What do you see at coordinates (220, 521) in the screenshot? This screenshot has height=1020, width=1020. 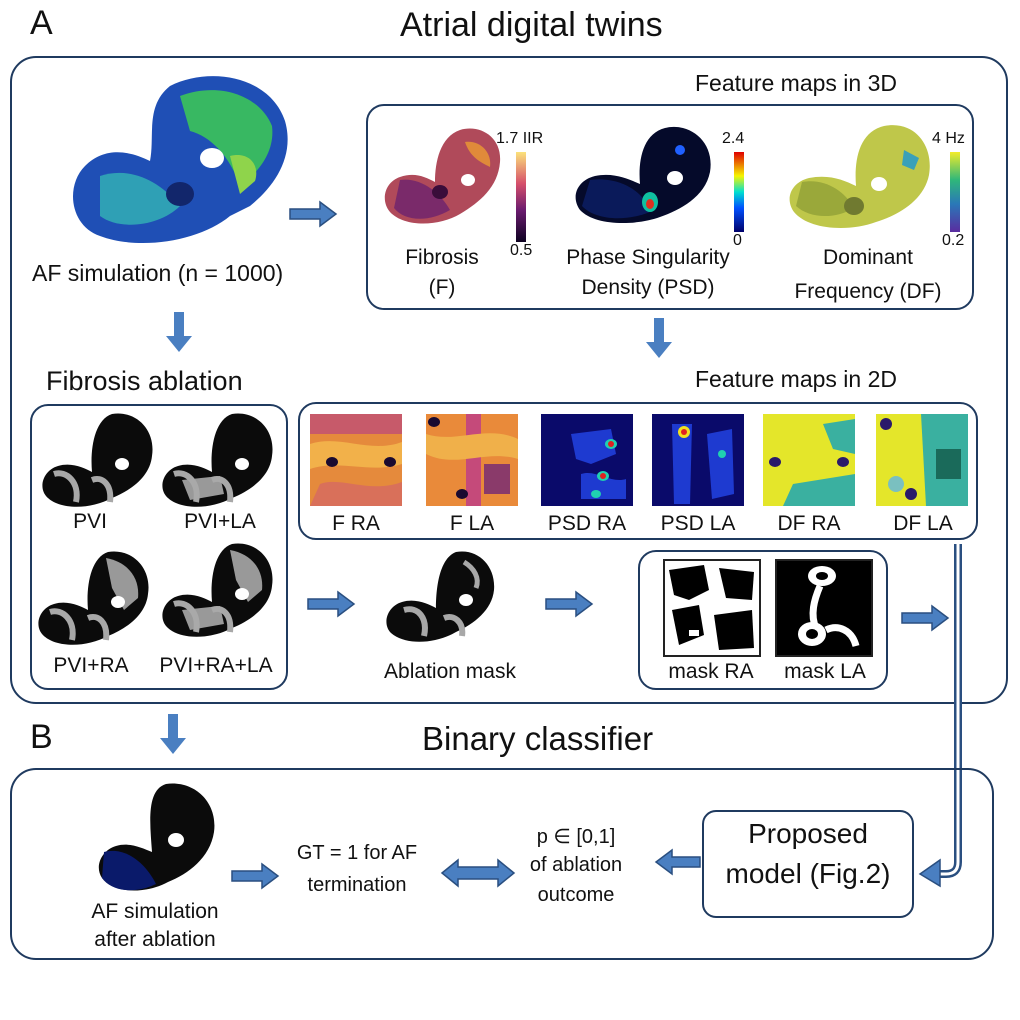 I see `ablation-label-pvi-la: PVI+LA` at bounding box center [220, 521].